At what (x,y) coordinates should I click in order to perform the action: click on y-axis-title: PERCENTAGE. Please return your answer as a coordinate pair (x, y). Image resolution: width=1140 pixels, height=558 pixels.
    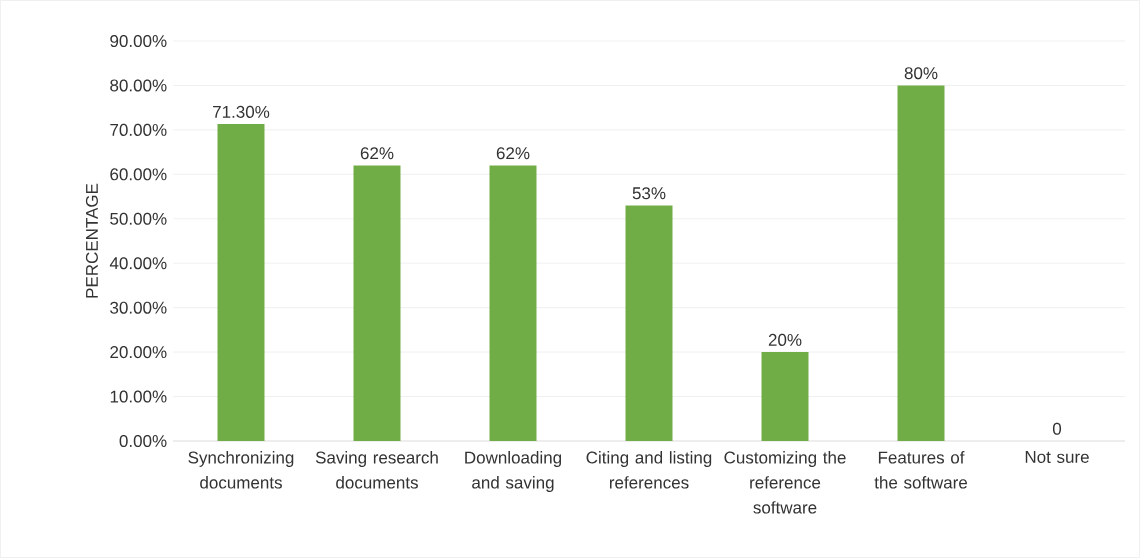
    Looking at the image, I should click on (91, 240).